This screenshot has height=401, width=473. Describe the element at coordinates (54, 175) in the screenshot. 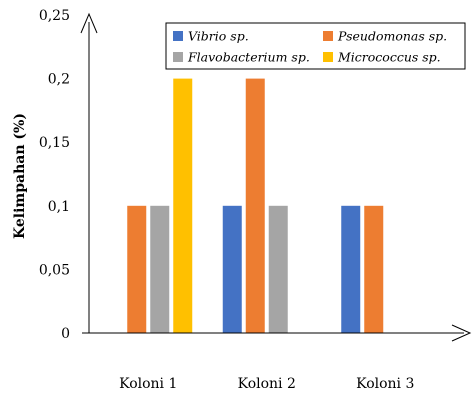

I see `y-tick-labels: 0 0,05 0,1 0,15 0,2 0,25` at that location.